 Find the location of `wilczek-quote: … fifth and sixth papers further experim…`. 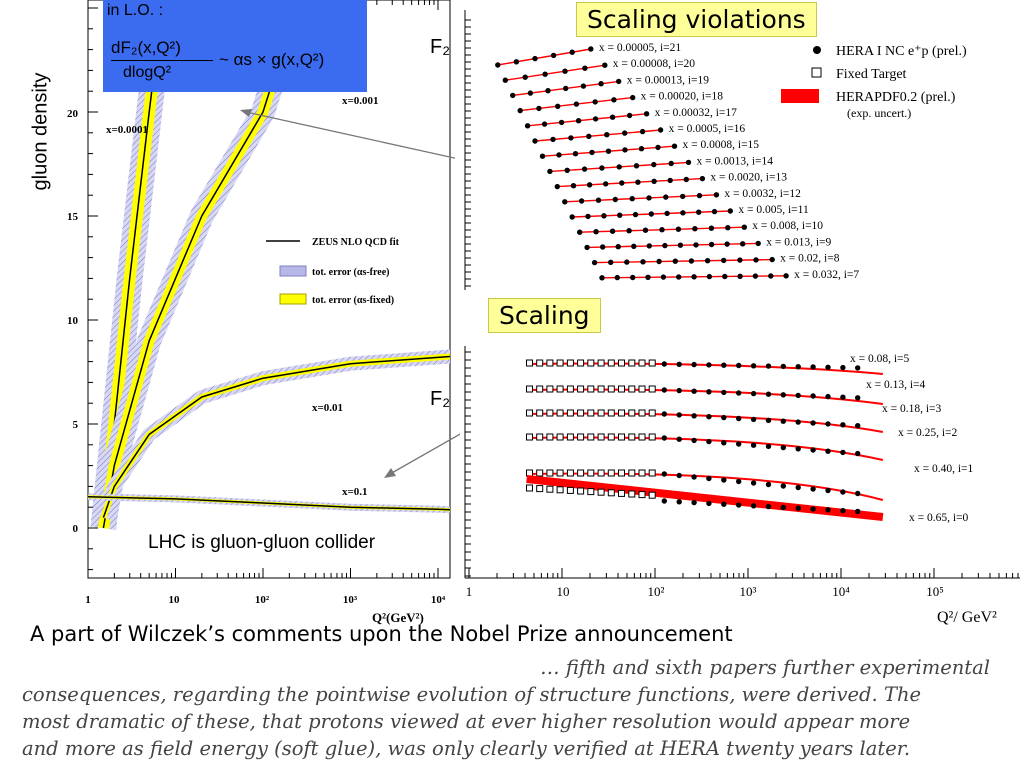

wilczek-quote: … fifth and sixth papers further experim… is located at coordinates (506, 708).